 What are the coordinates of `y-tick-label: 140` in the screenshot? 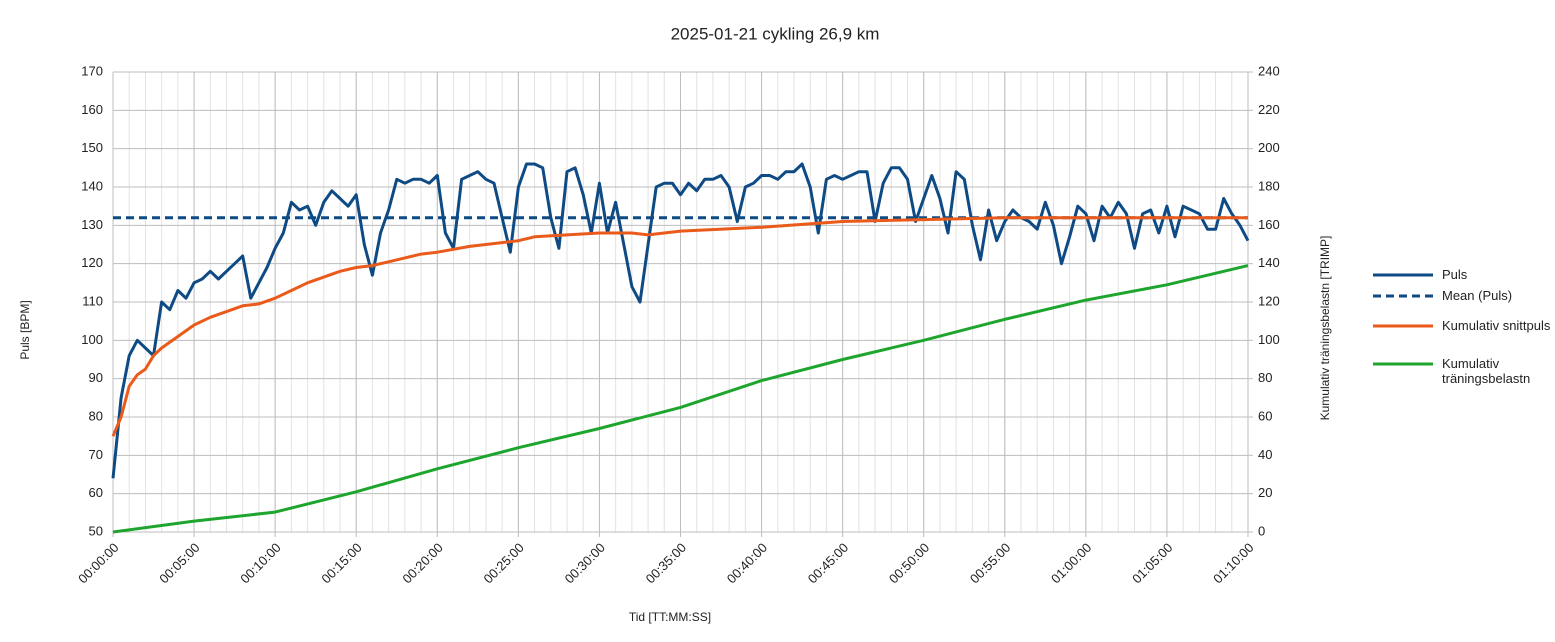 It's located at (92, 185).